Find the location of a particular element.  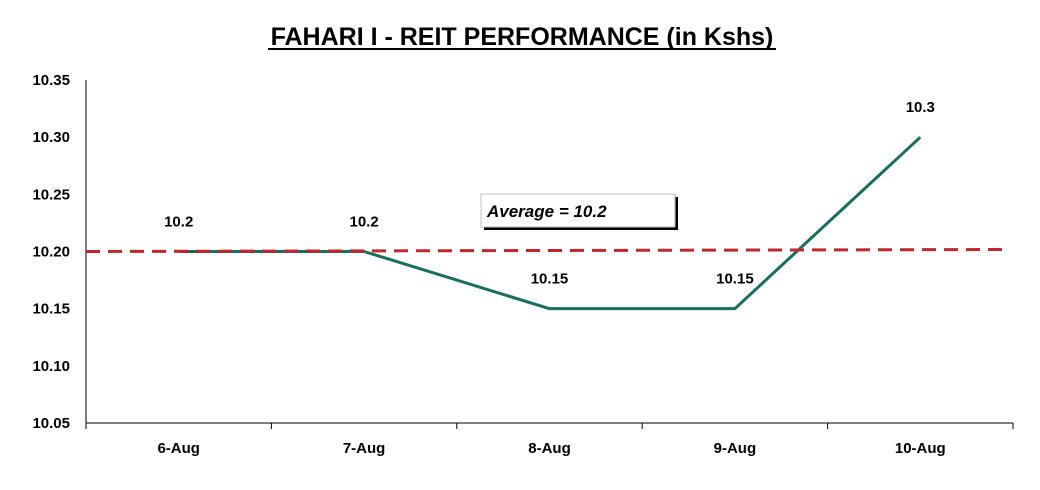

average-line-group is located at coordinates (544, 250).